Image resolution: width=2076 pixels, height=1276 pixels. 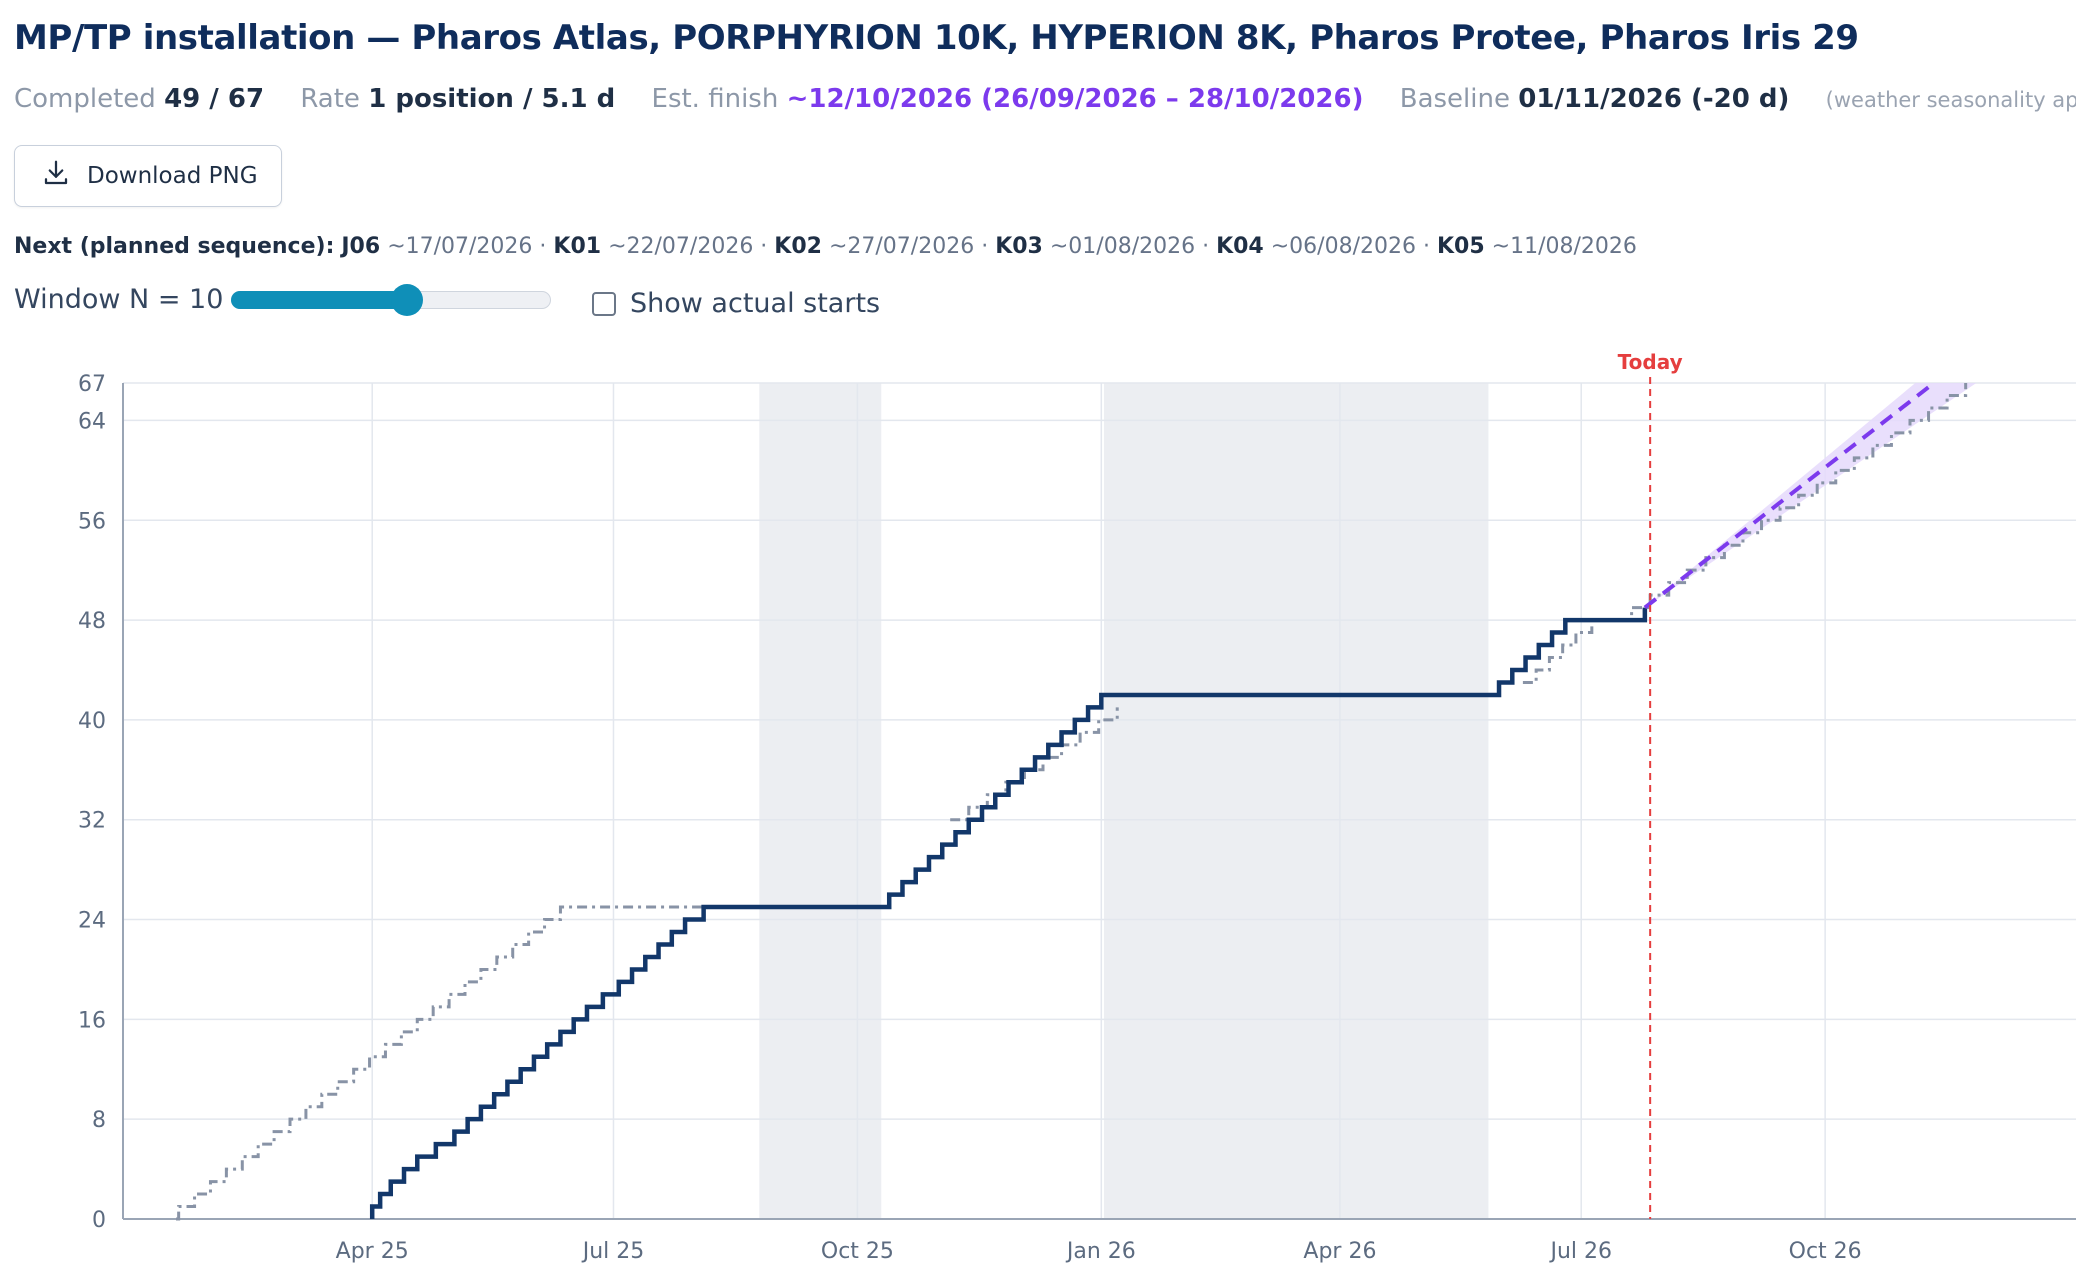 I want to click on next-item-date: ~22/07/2026, so click(x=681, y=246).